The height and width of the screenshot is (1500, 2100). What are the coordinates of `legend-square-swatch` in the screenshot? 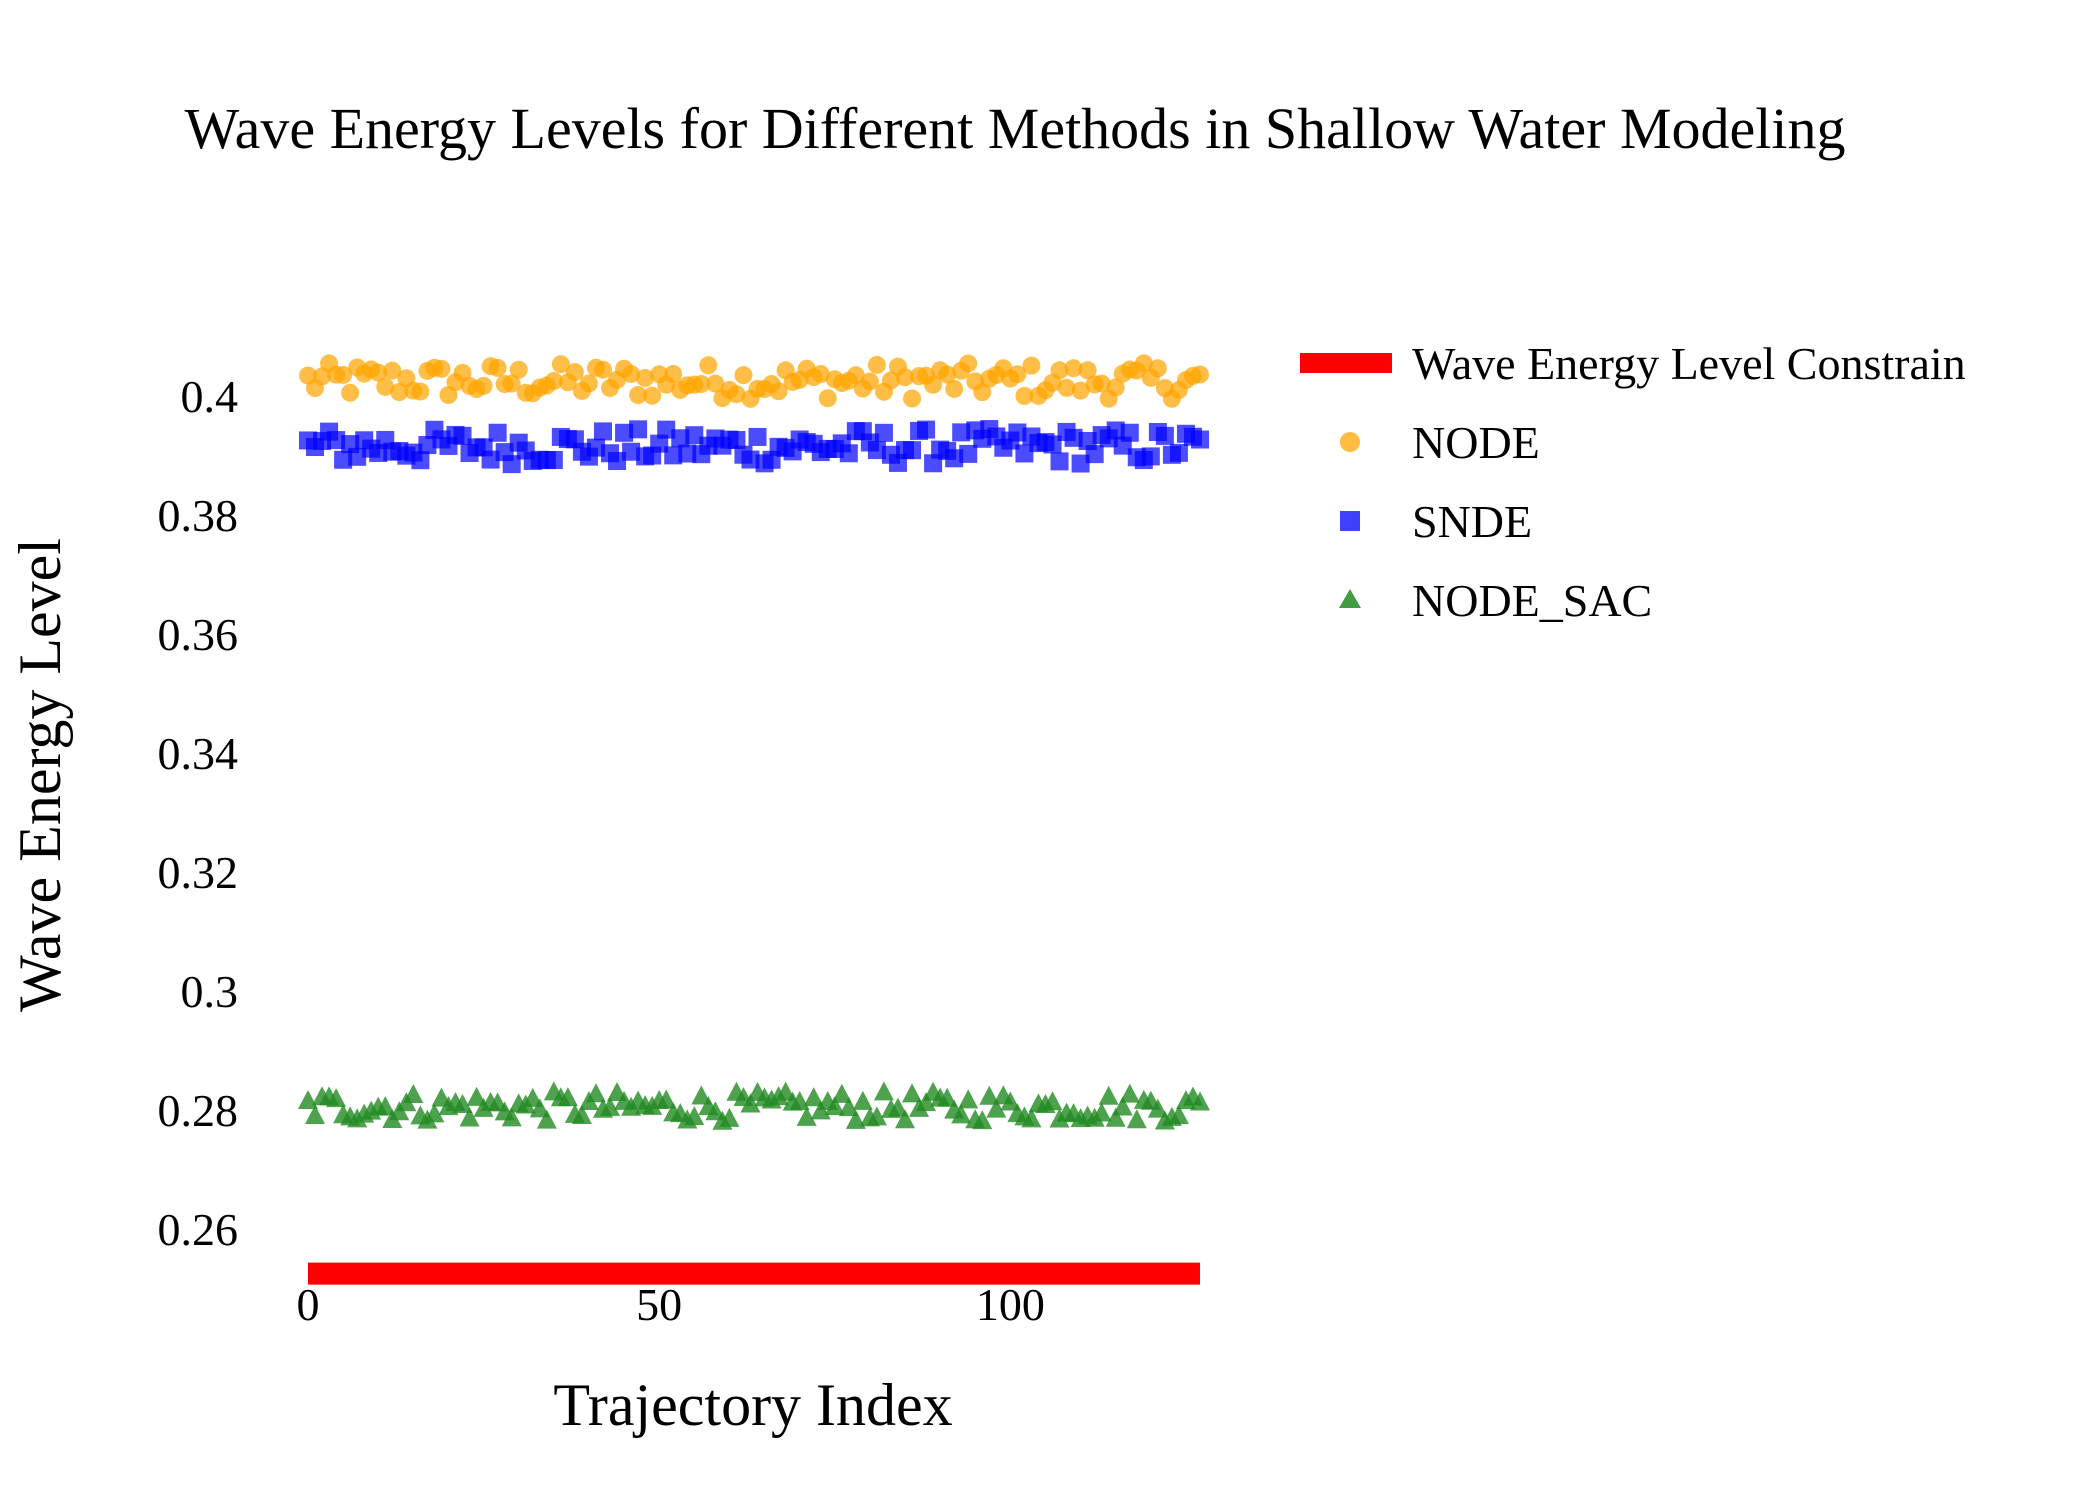 It's located at (1350, 521).